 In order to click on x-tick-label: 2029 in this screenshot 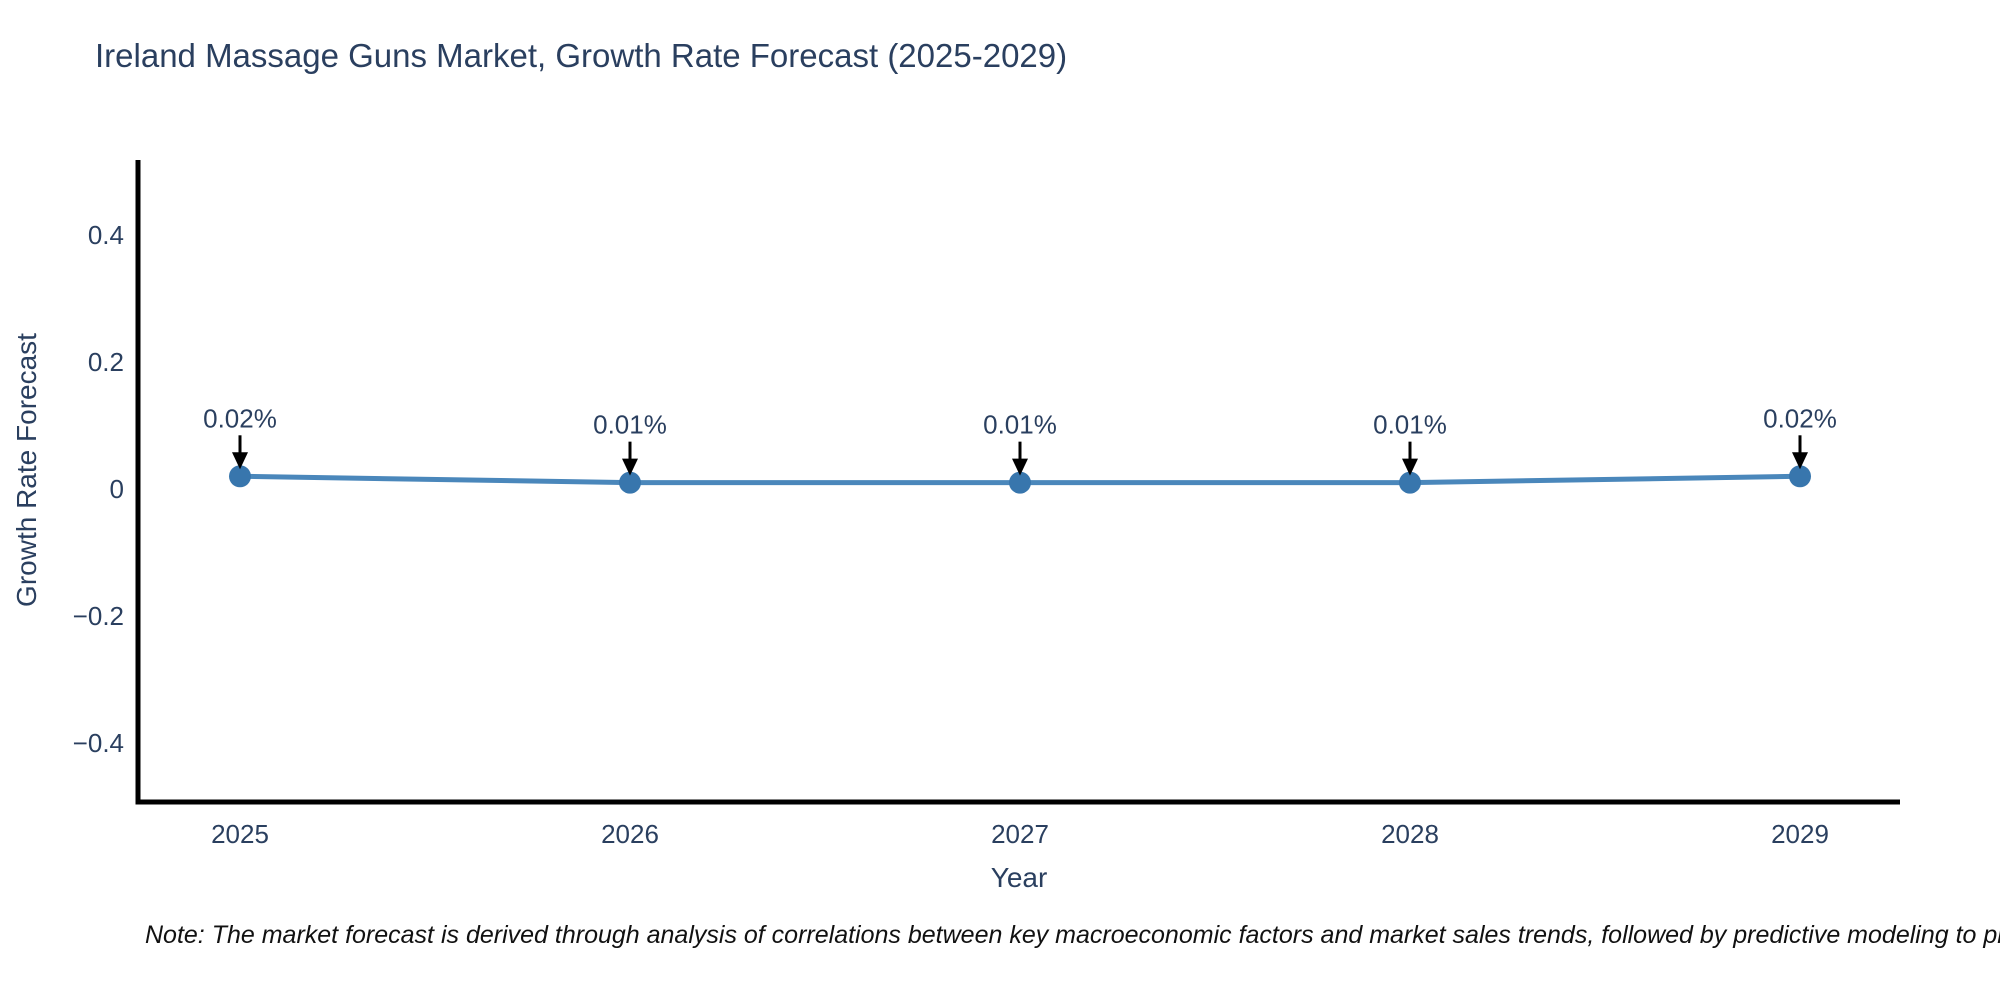, I will do `click(1800, 834)`.